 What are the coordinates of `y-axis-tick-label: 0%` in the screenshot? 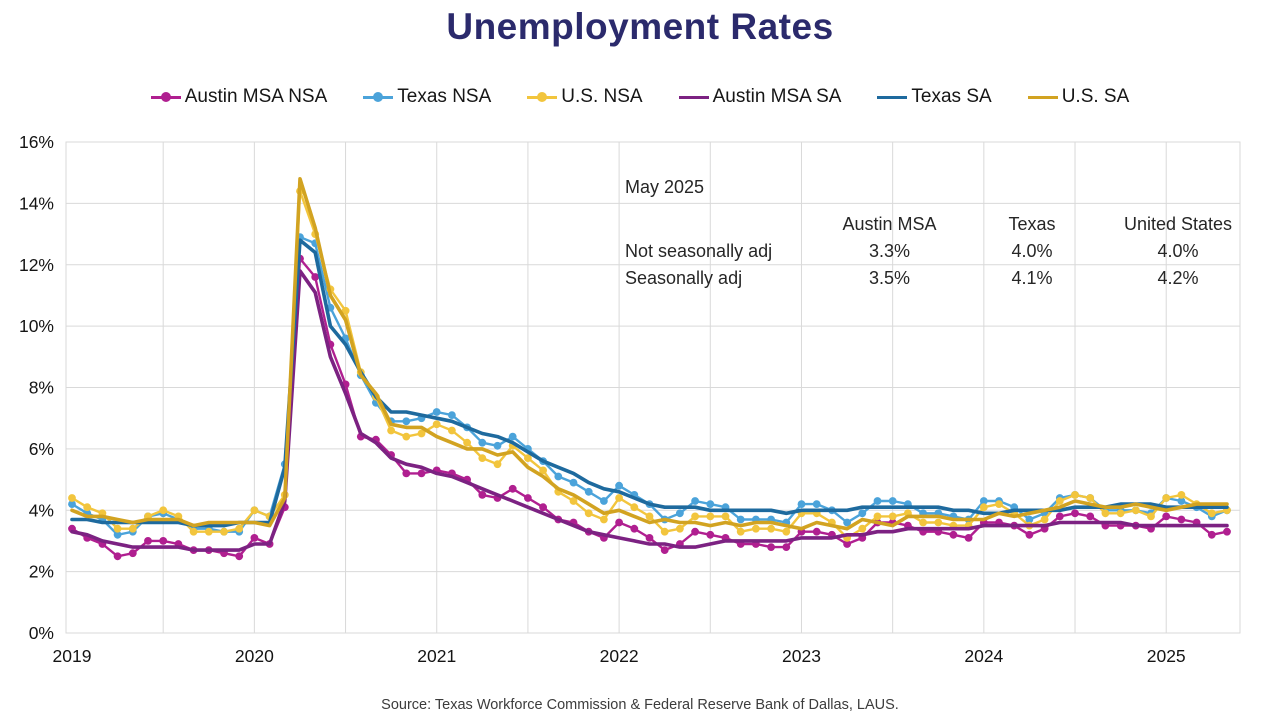 It's located at (41, 633).